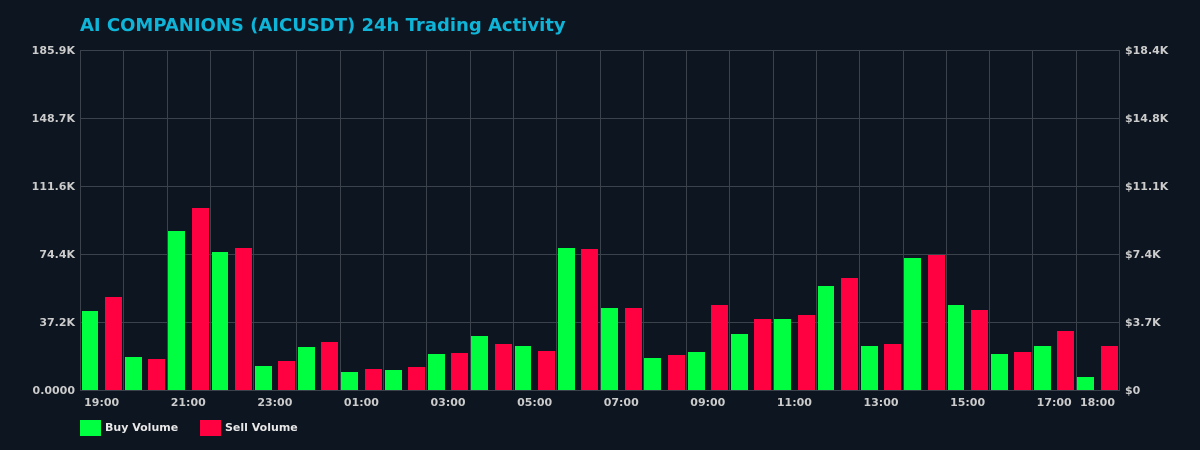  What do you see at coordinates (1054, 402) in the screenshot?
I see `x-tick-label: 17:00` at bounding box center [1054, 402].